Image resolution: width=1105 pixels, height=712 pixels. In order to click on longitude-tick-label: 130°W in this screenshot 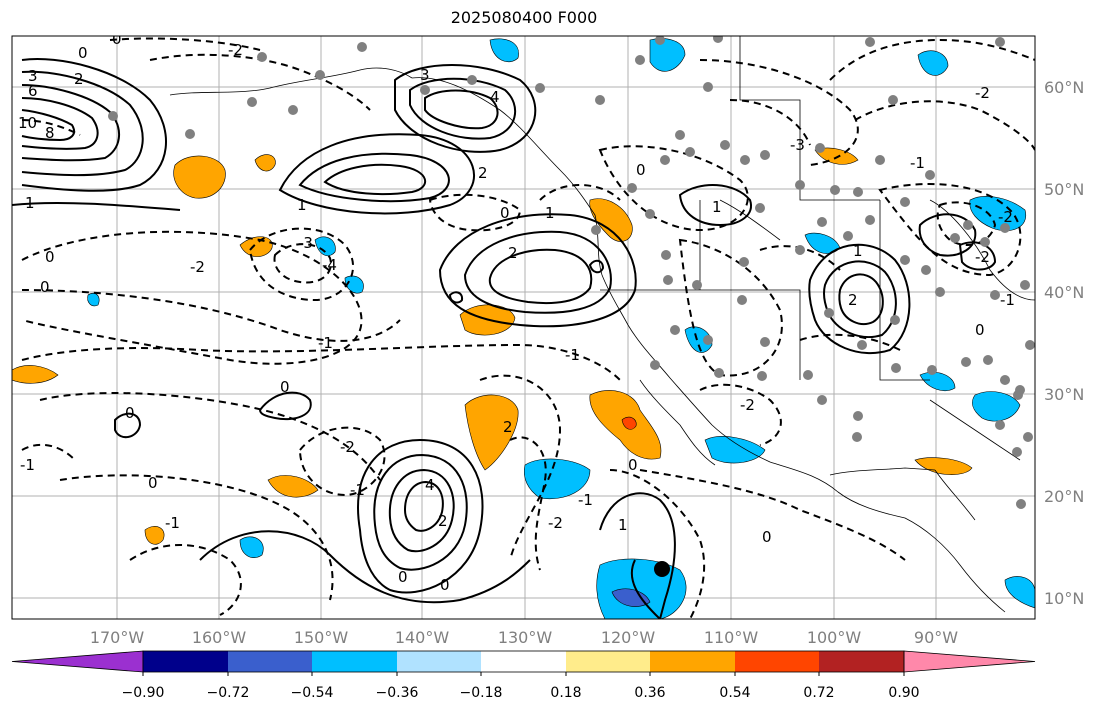, I will do `click(525, 637)`.